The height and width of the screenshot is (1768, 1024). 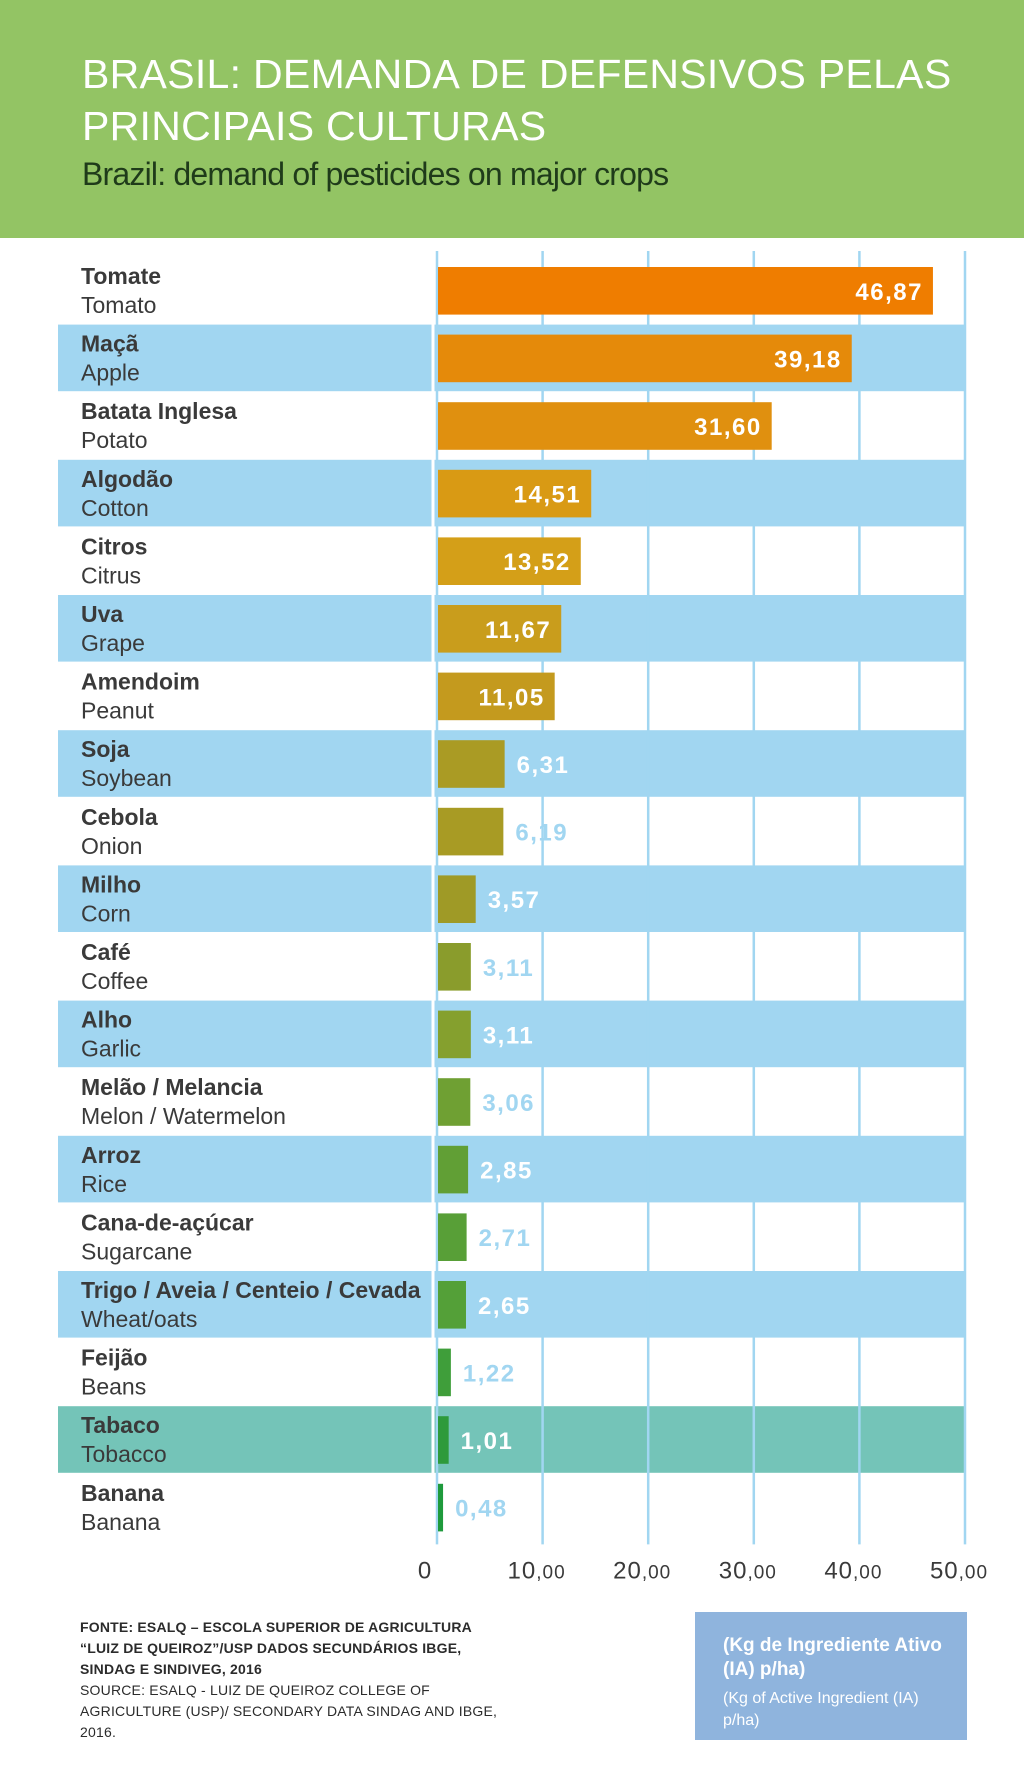 I want to click on x-tick-label: 20,00, so click(x=642, y=1570).